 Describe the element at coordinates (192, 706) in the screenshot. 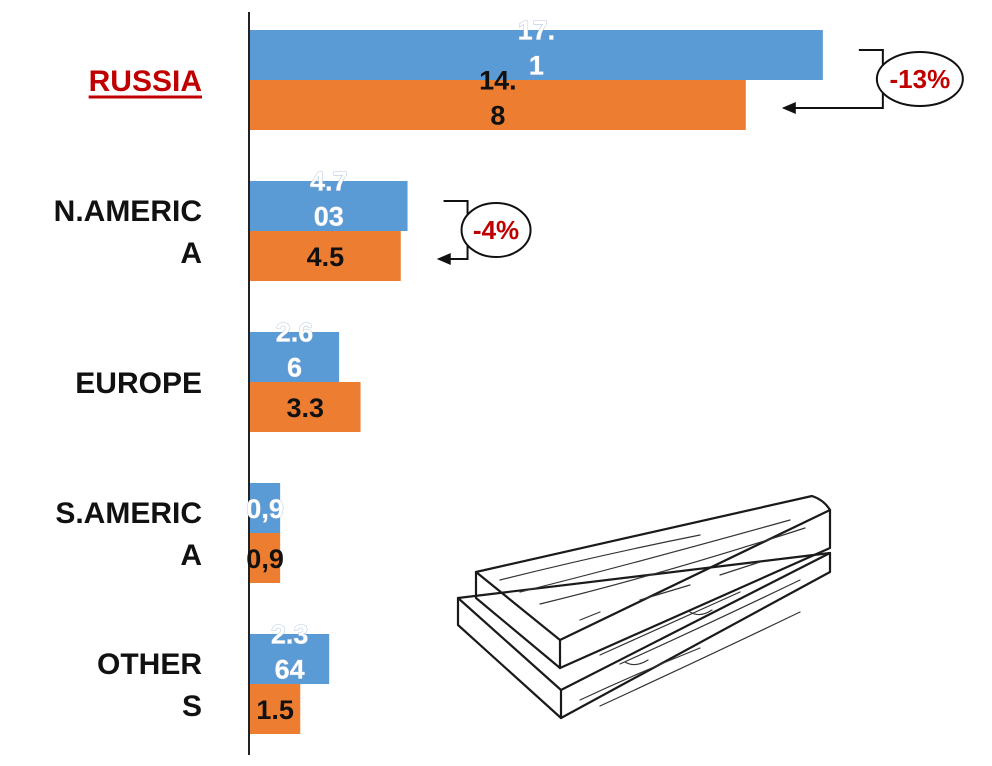

I see `category-label-others: S` at that location.